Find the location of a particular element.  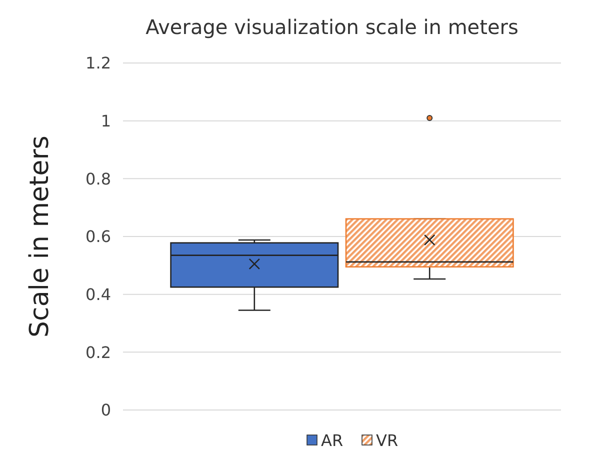

legend-label: AR is located at coordinates (332, 440).